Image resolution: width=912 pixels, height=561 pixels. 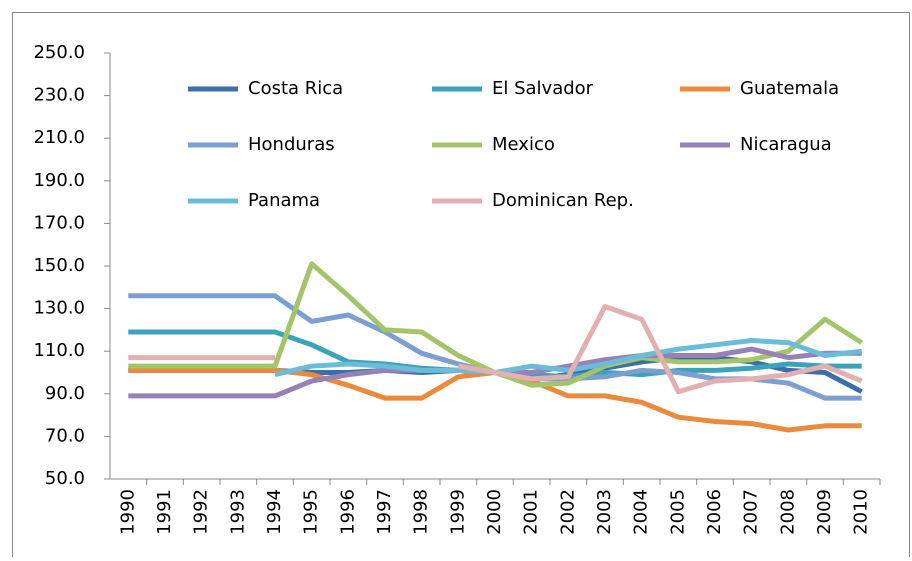 What do you see at coordinates (677, 512) in the screenshot?
I see `x-tick-label: 2005` at bounding box center [677, 512].